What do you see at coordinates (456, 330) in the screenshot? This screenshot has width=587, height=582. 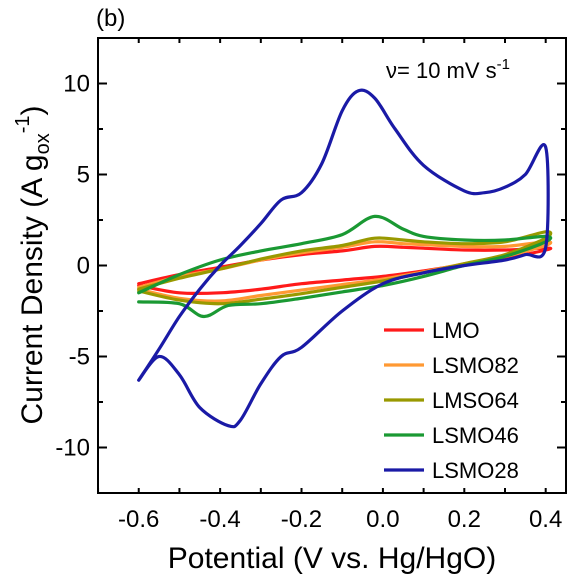 I see `legend-label-lmo: LMO` at bounding box center [456, 330].